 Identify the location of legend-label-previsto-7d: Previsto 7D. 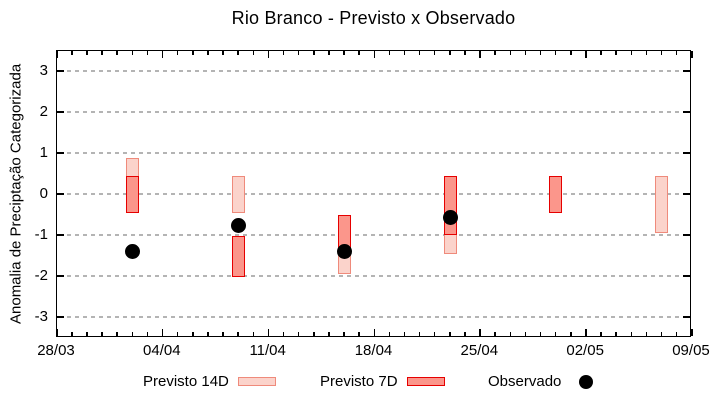
(359, 381).